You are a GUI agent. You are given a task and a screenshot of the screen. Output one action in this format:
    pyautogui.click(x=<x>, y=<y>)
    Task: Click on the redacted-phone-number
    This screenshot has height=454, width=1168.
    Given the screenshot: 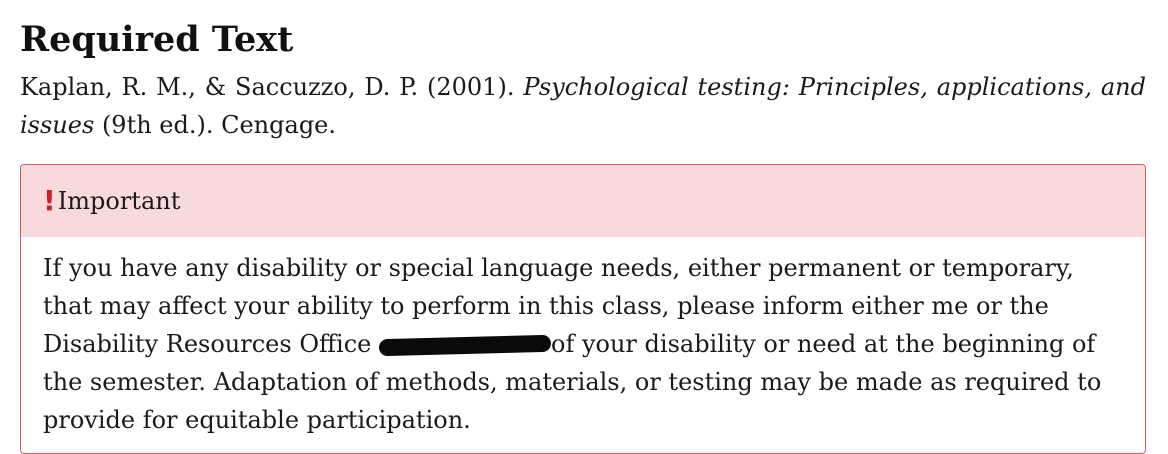 What is the action you would take?
    pyautogui.click(x=465, y=345)
    